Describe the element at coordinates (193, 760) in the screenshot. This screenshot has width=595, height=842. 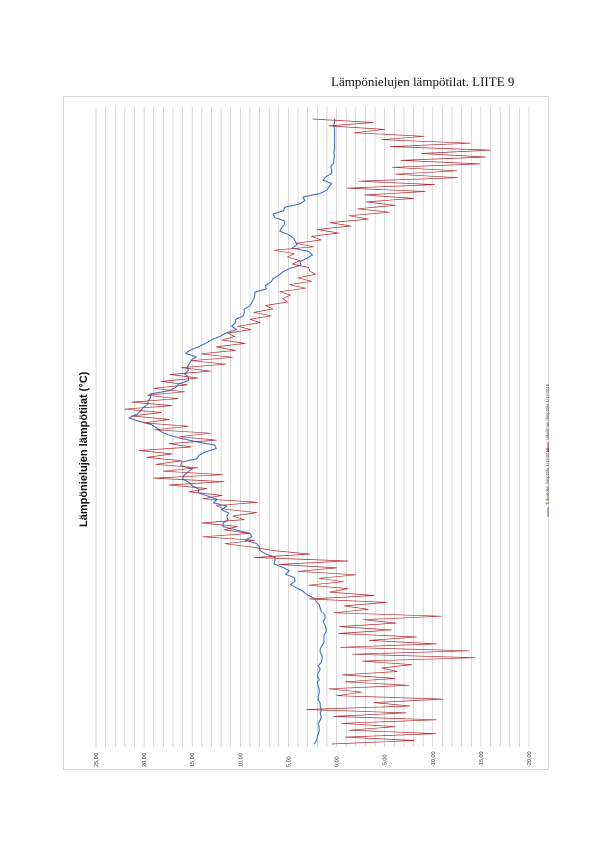
I see `y-tick-label: 15,00` at that location.